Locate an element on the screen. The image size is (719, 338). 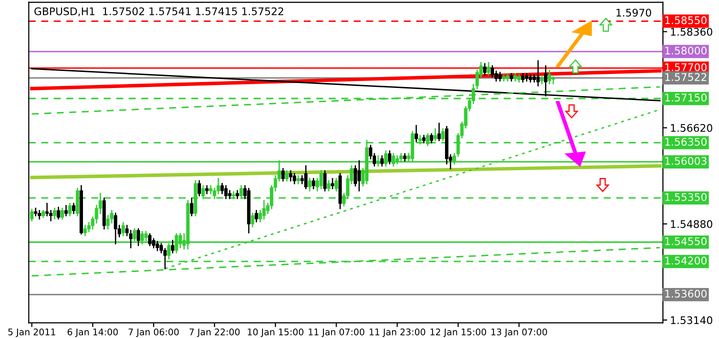
ref-line-label: 1.54200 is located at coordinates (686, 260).